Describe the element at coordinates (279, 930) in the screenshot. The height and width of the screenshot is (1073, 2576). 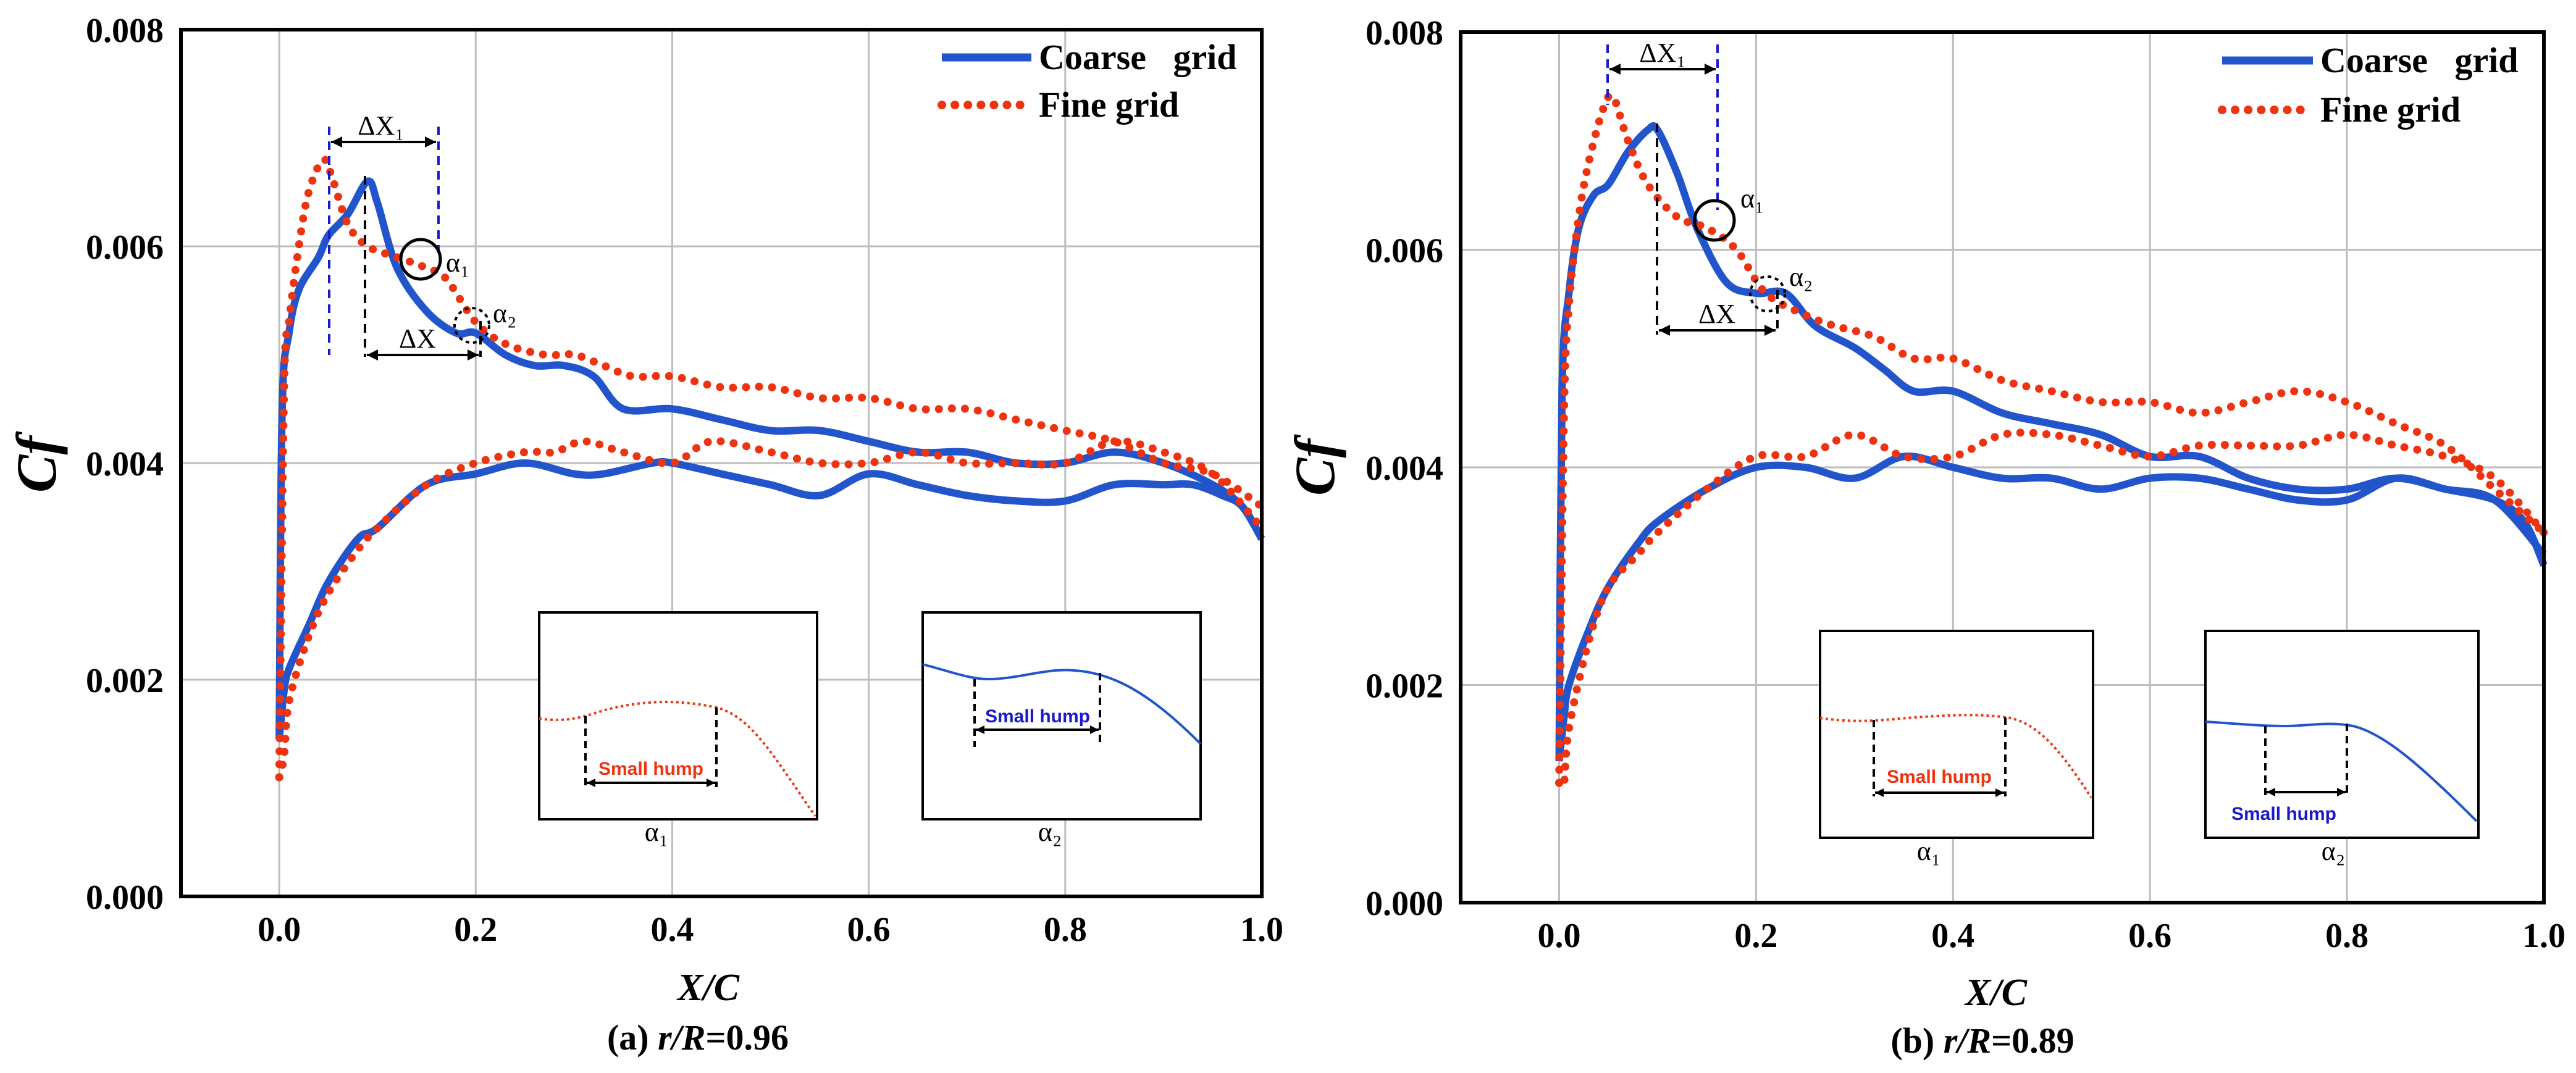
I see `x-tick-label-a: 0.0` at that location.